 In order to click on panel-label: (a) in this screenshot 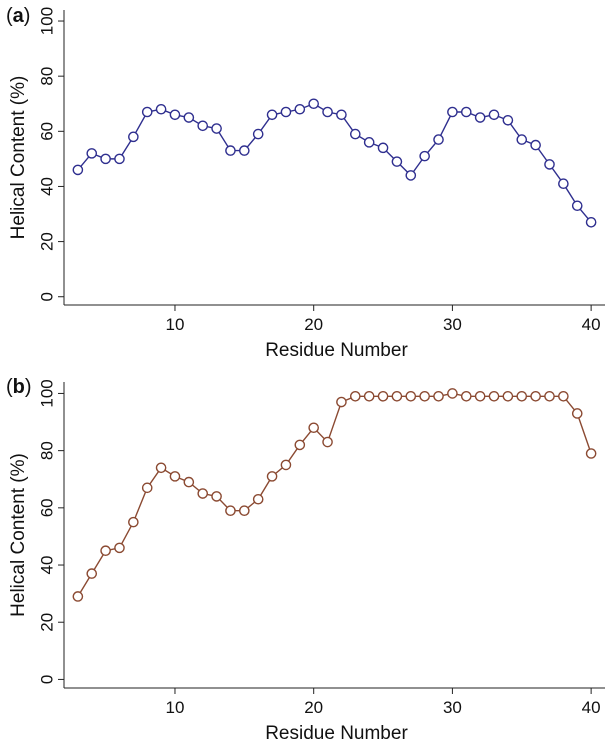, I will do `click(18, 16)`.